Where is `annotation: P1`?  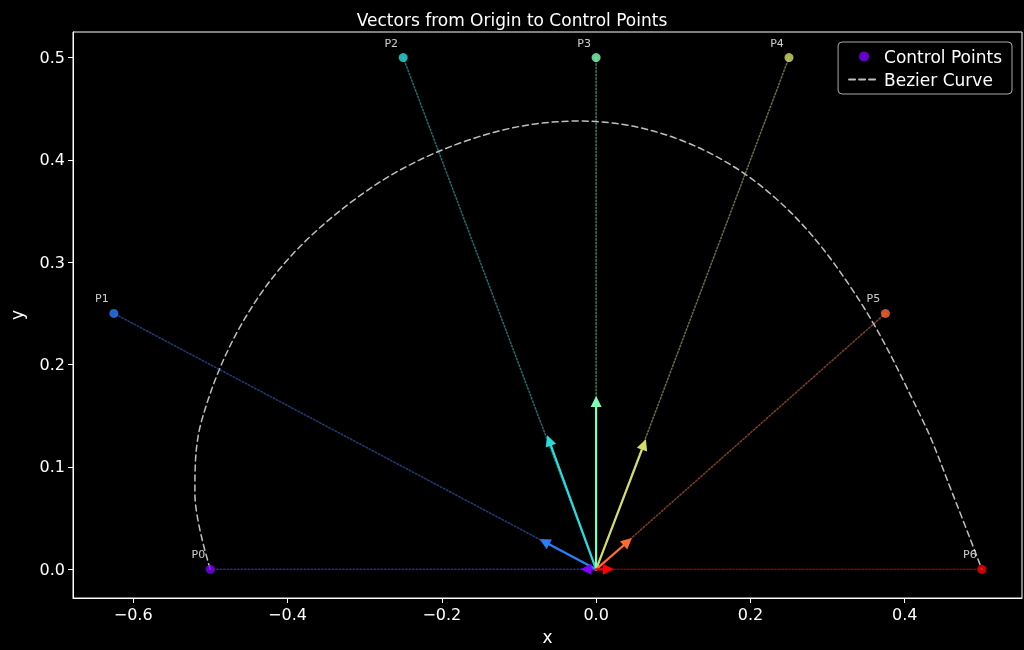
annotation: P1 is located at coordinates (102, 299).